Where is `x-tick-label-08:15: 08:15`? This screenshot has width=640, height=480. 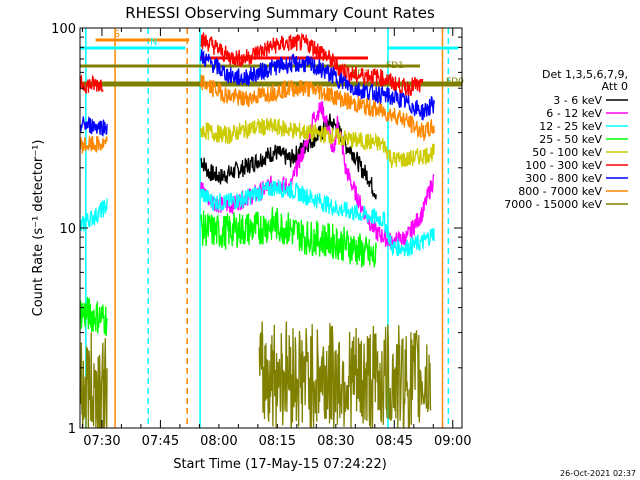 x-tick-label-08:15: 08:15 is located at coordinates (277, 441).